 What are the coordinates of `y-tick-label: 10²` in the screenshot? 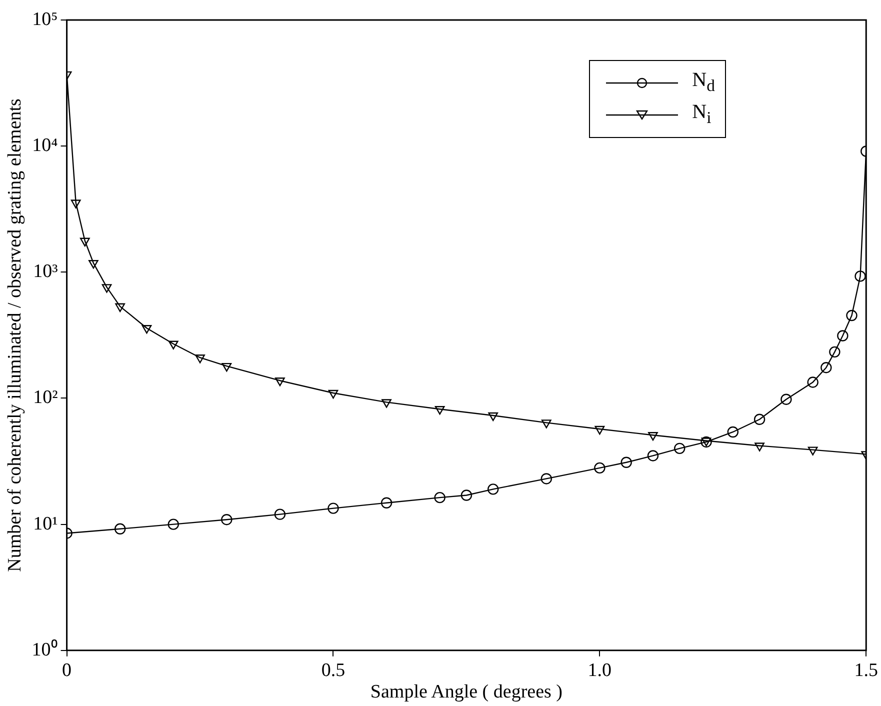 It's located at (45, 397).